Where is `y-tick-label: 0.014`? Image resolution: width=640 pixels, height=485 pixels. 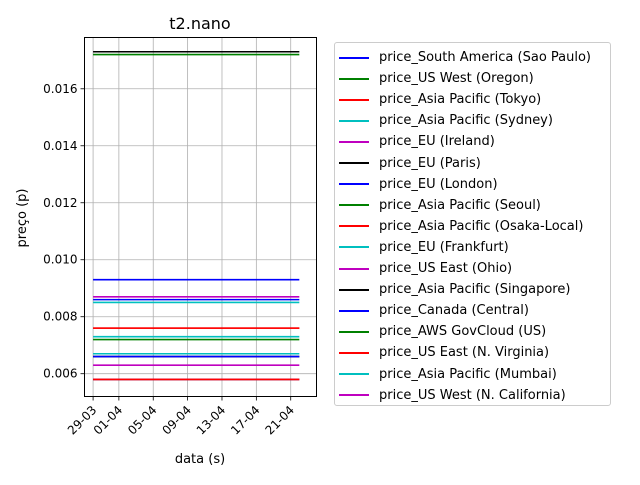
y-tick-label: 0.014 is located at coordinates (60, 146).